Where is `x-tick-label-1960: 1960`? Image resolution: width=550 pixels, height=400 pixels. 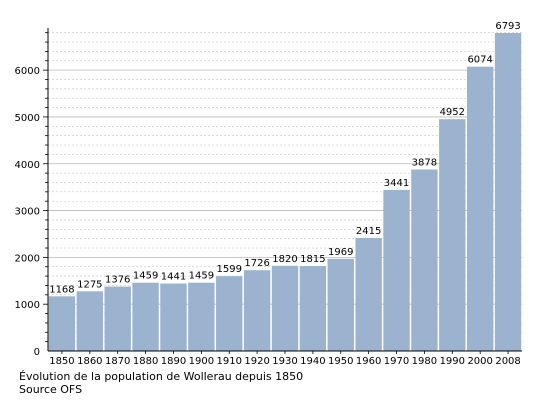
x-tick-label-1960: 1960 is located at coordinates (368, 361).